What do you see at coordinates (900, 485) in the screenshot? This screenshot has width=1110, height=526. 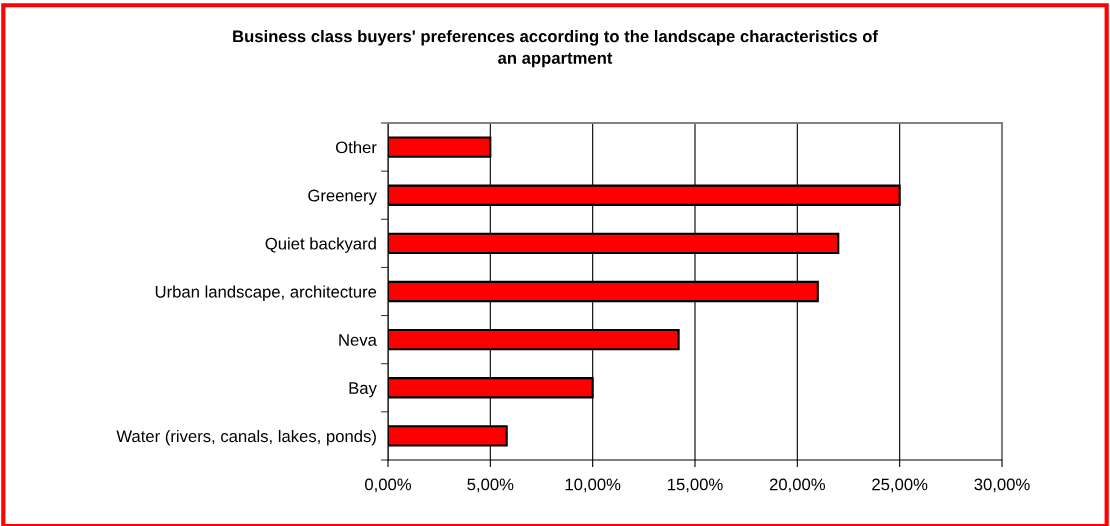 I see `x-tick-label: 25,00%` at bounding box center [900, 485].